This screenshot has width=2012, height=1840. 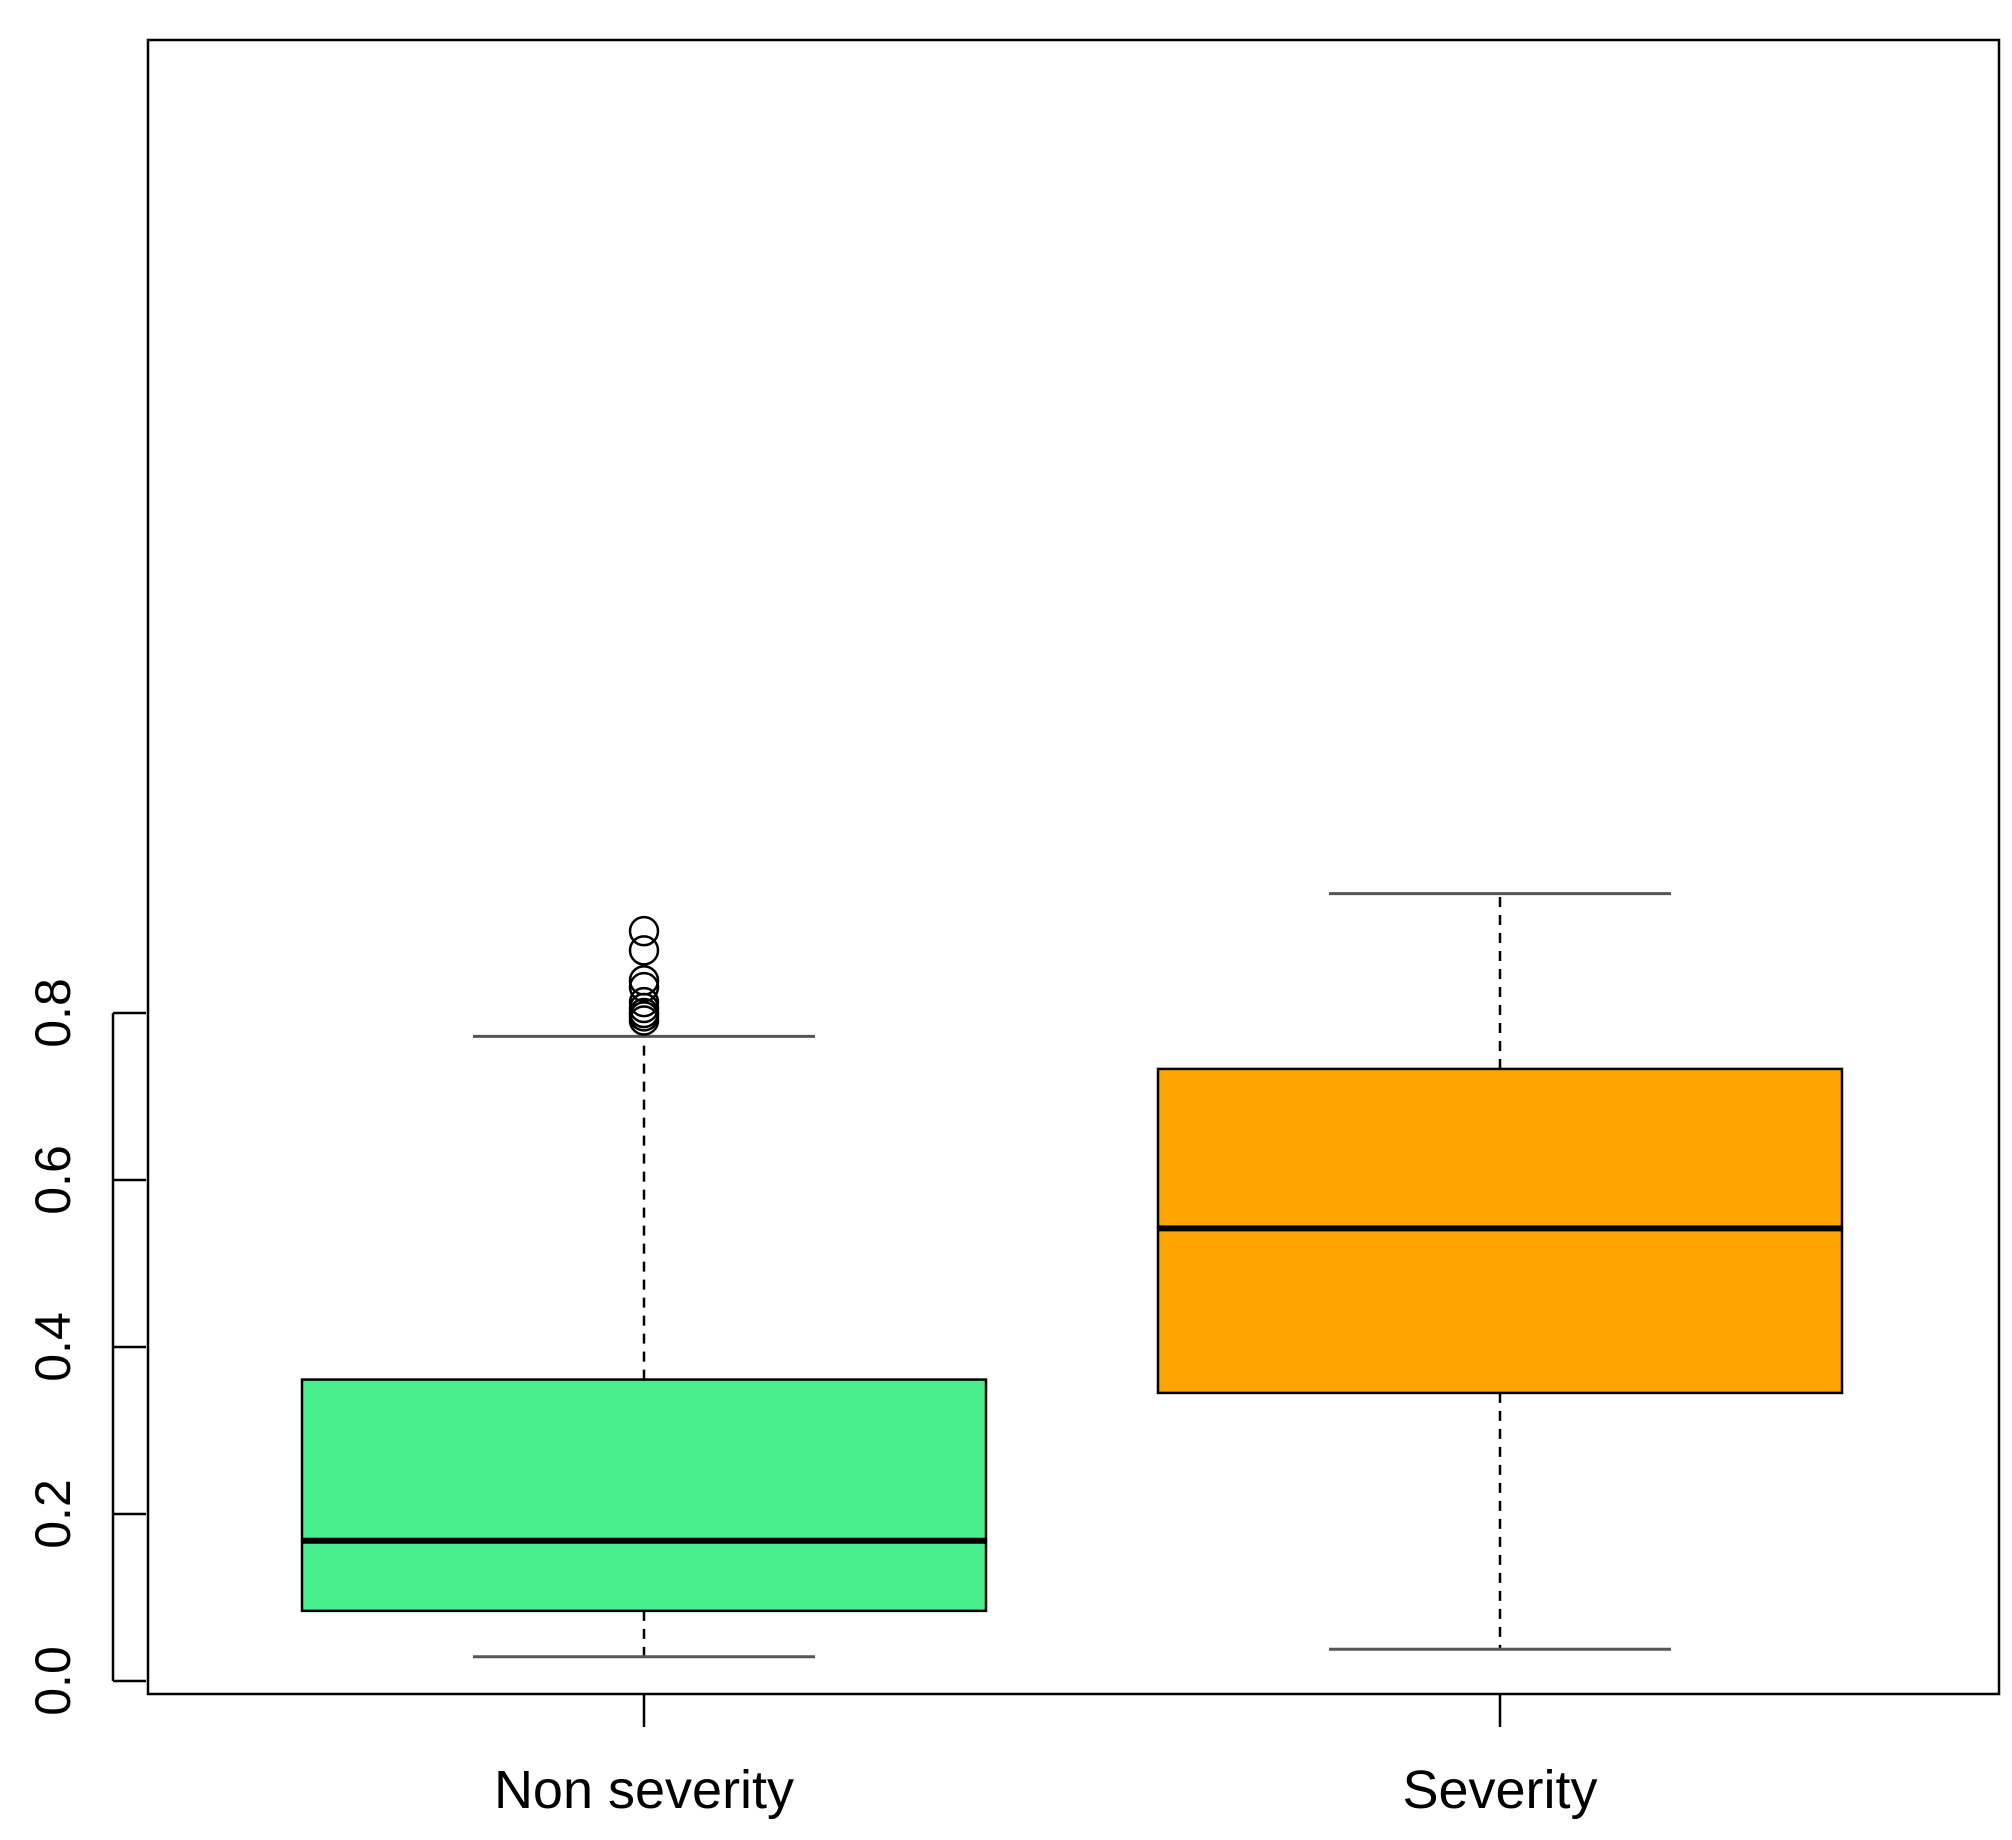 What do you see at coordinates (53, 1514) in the screenshot?
I see `y-tick-label-1: 0.2` at bounding box center [53, 1514].